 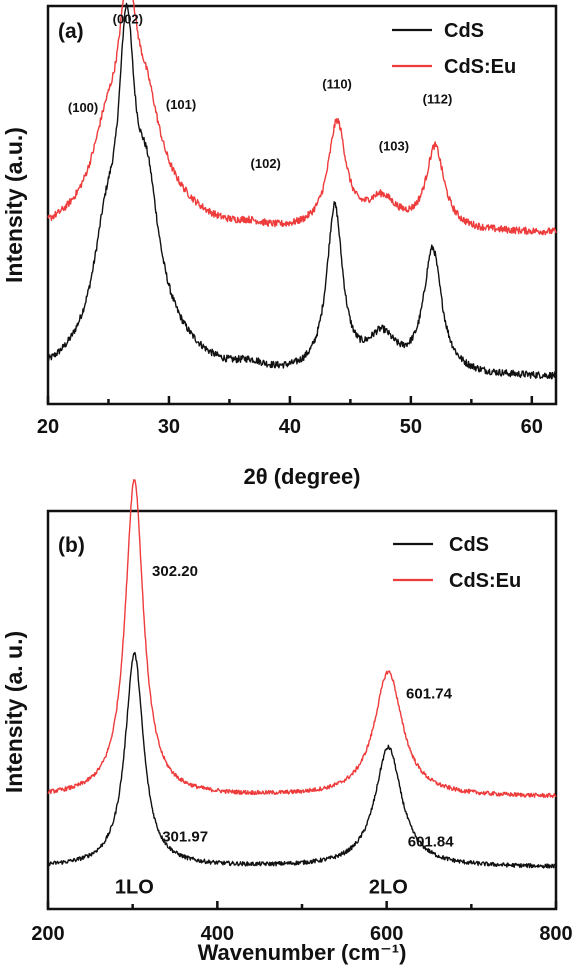 I want to click on annotation: (112), so click(x=438, y=98).